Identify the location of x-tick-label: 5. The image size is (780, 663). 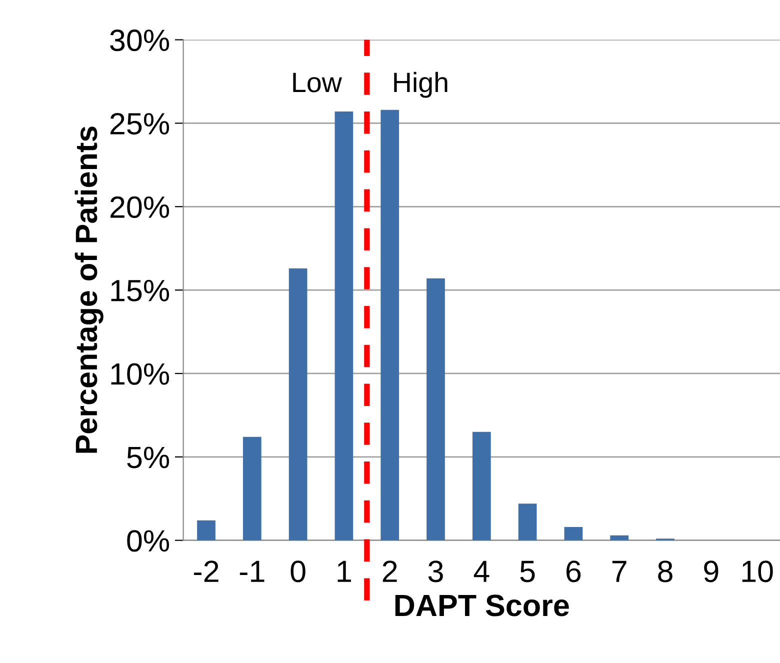
(527, 571).